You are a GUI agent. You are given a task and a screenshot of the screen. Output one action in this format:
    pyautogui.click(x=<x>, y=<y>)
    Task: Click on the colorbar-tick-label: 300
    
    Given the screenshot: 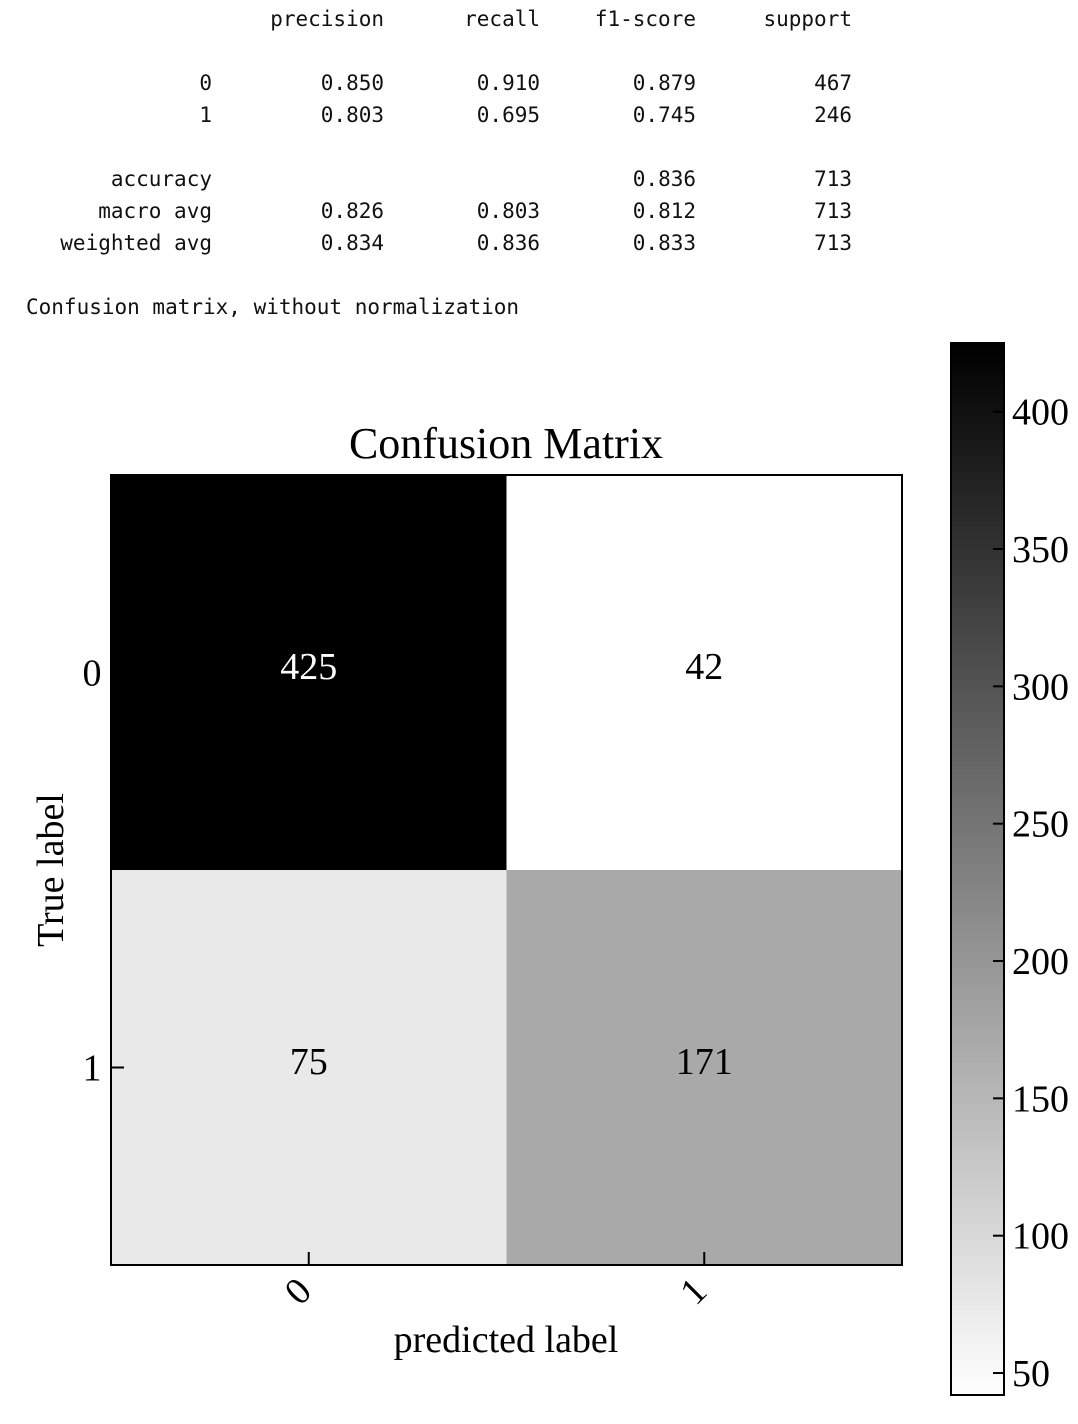 What is the action you would take?
    pyautogui.click(x=1040, y=687)
    